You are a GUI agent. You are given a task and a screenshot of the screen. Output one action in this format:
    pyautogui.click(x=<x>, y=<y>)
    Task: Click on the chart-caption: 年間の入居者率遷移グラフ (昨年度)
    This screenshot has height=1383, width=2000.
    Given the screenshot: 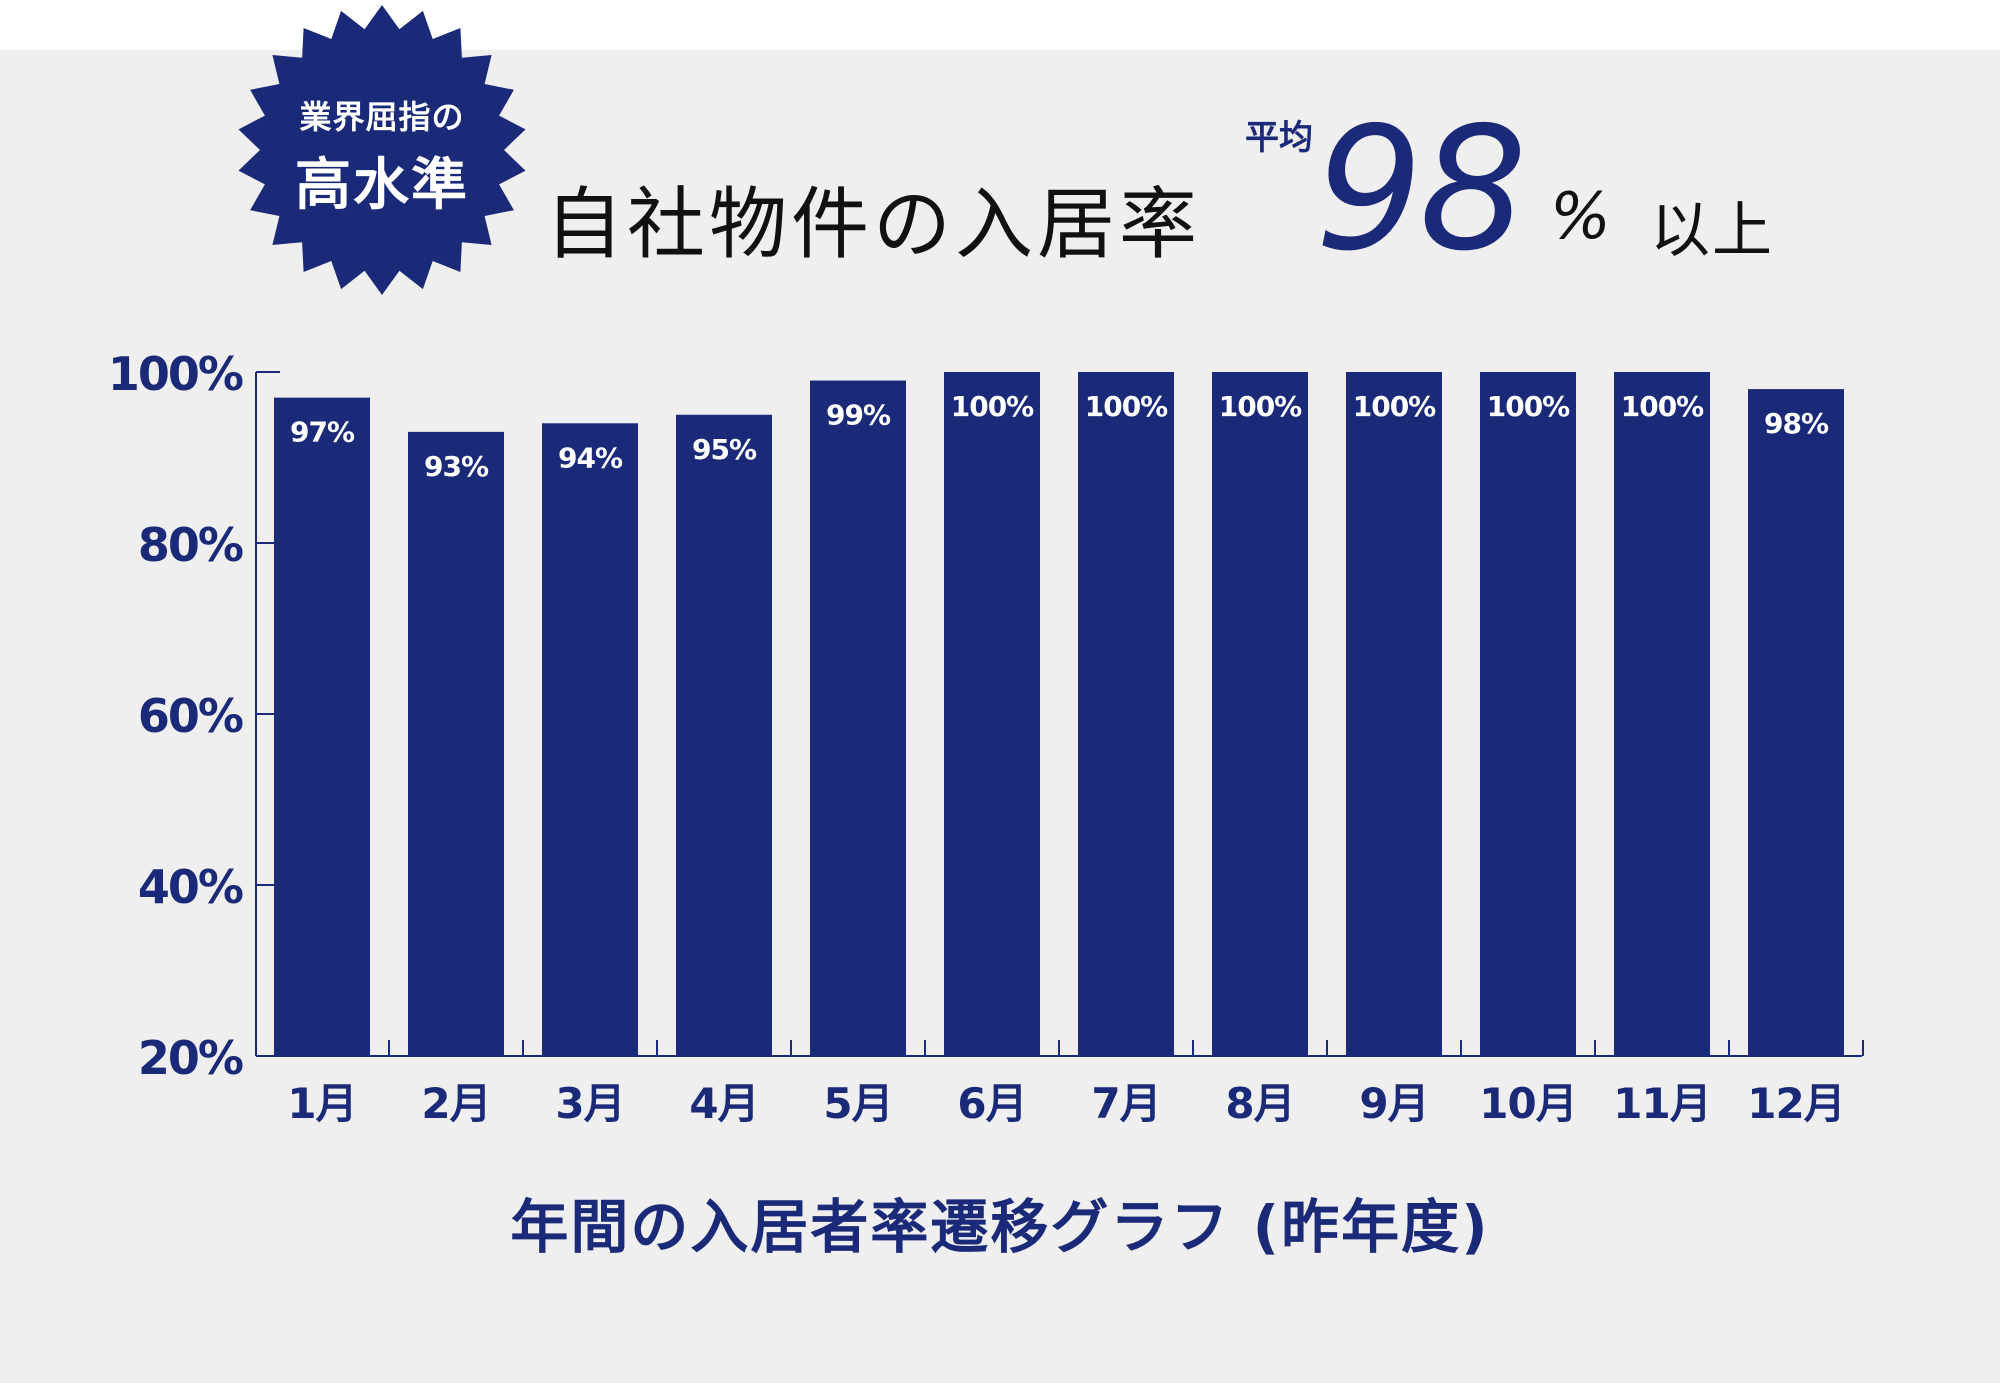 What is the action you would take?
    pyautogui.click(x=1000, y=1227)
    